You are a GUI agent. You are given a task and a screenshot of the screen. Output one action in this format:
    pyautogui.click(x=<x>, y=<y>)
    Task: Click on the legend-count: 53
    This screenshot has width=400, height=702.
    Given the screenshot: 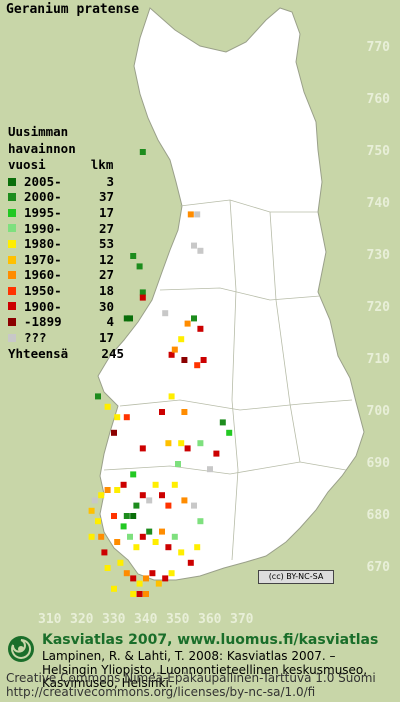 What is the action you would take?
    pyautogui.click(x=106, y=244)
    